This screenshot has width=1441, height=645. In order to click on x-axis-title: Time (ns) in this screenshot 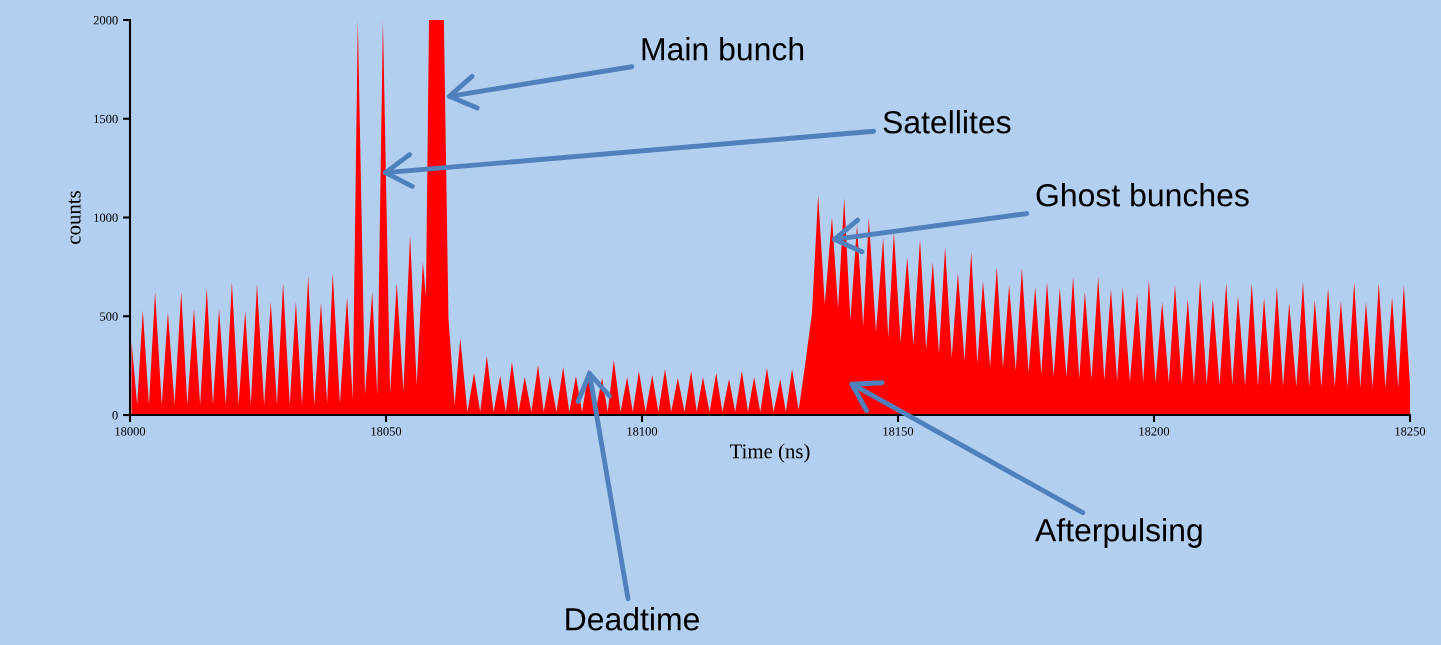, I will do `click(769, 453)`.